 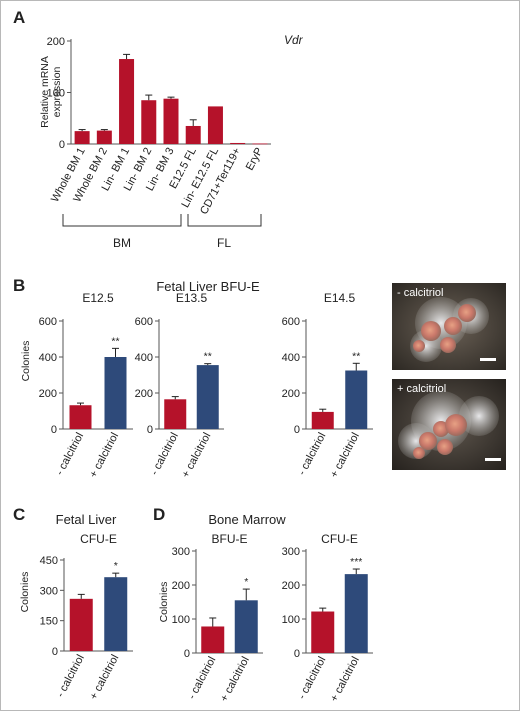 I want to click on c-cfu-e-category-label: - calcitriol, so click(x=70, y=676).